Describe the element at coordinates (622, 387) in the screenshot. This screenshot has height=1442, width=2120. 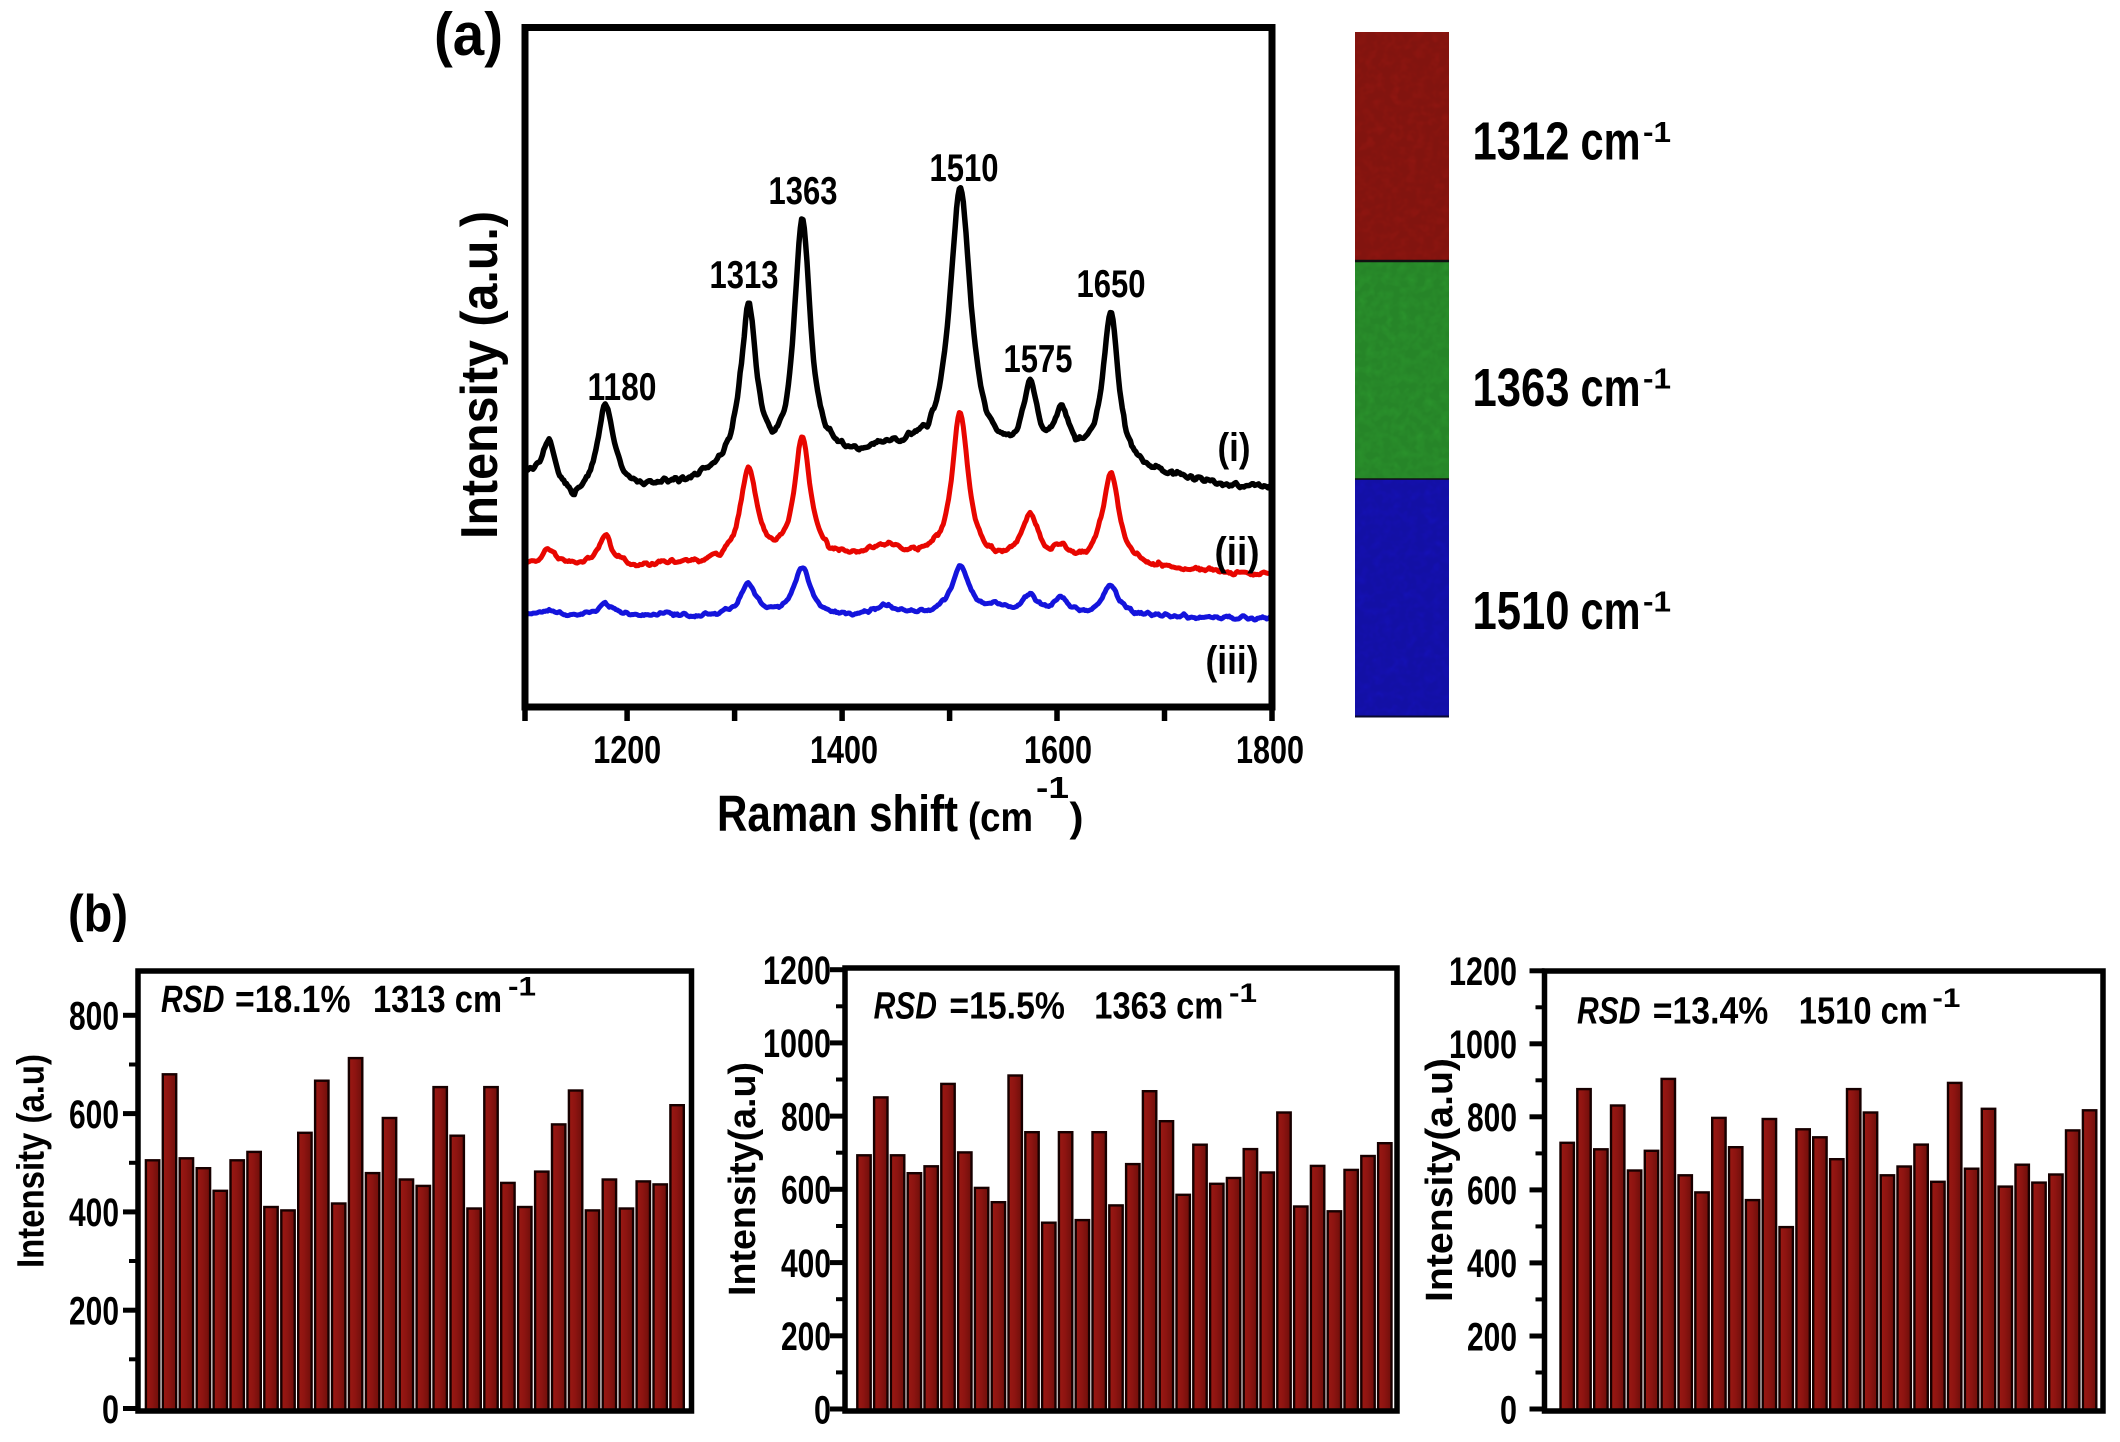
I see `svg-text: 1180` at that location.